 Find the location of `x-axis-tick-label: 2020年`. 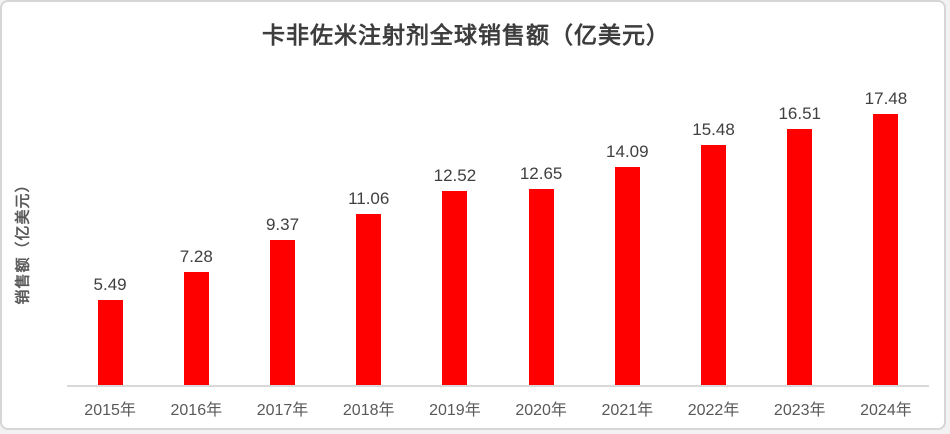

x-axis-tick-label: 2020年 is located at coordinates (541, 410).